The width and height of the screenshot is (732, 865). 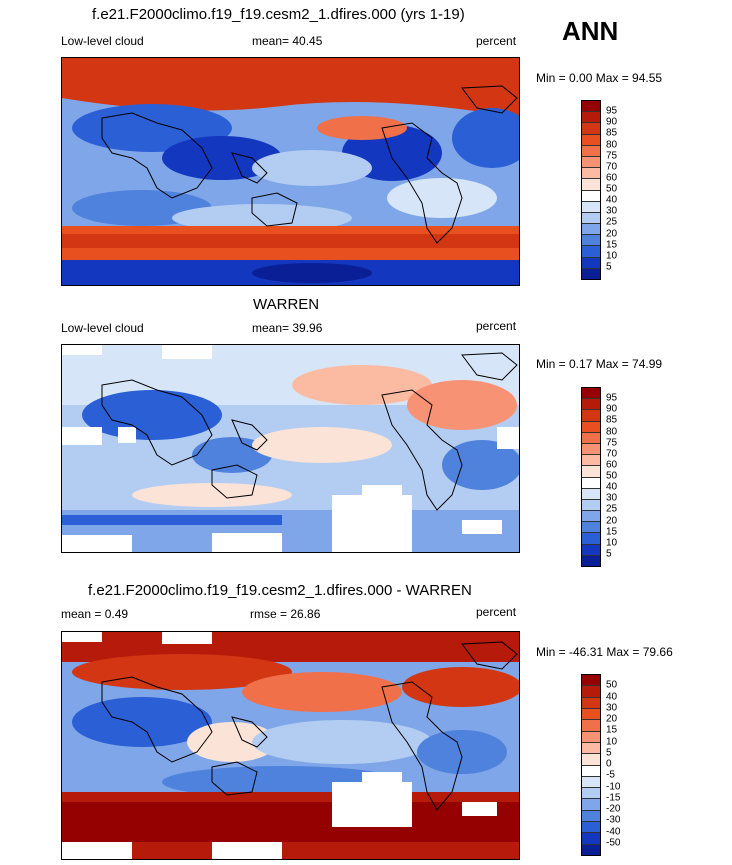 I want to click on colorbar-tick-label: -15, so click(x=613, y=798).